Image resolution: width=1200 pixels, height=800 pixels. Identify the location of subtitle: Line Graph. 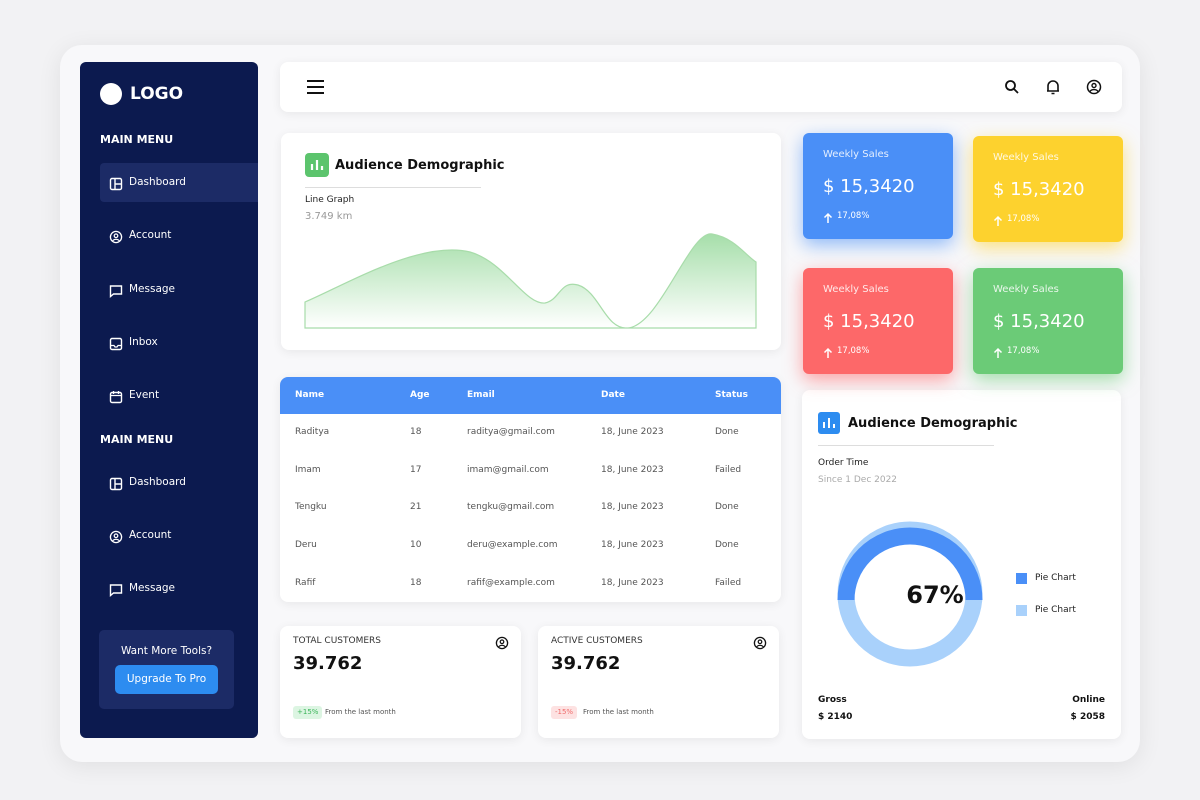
(330, 200).